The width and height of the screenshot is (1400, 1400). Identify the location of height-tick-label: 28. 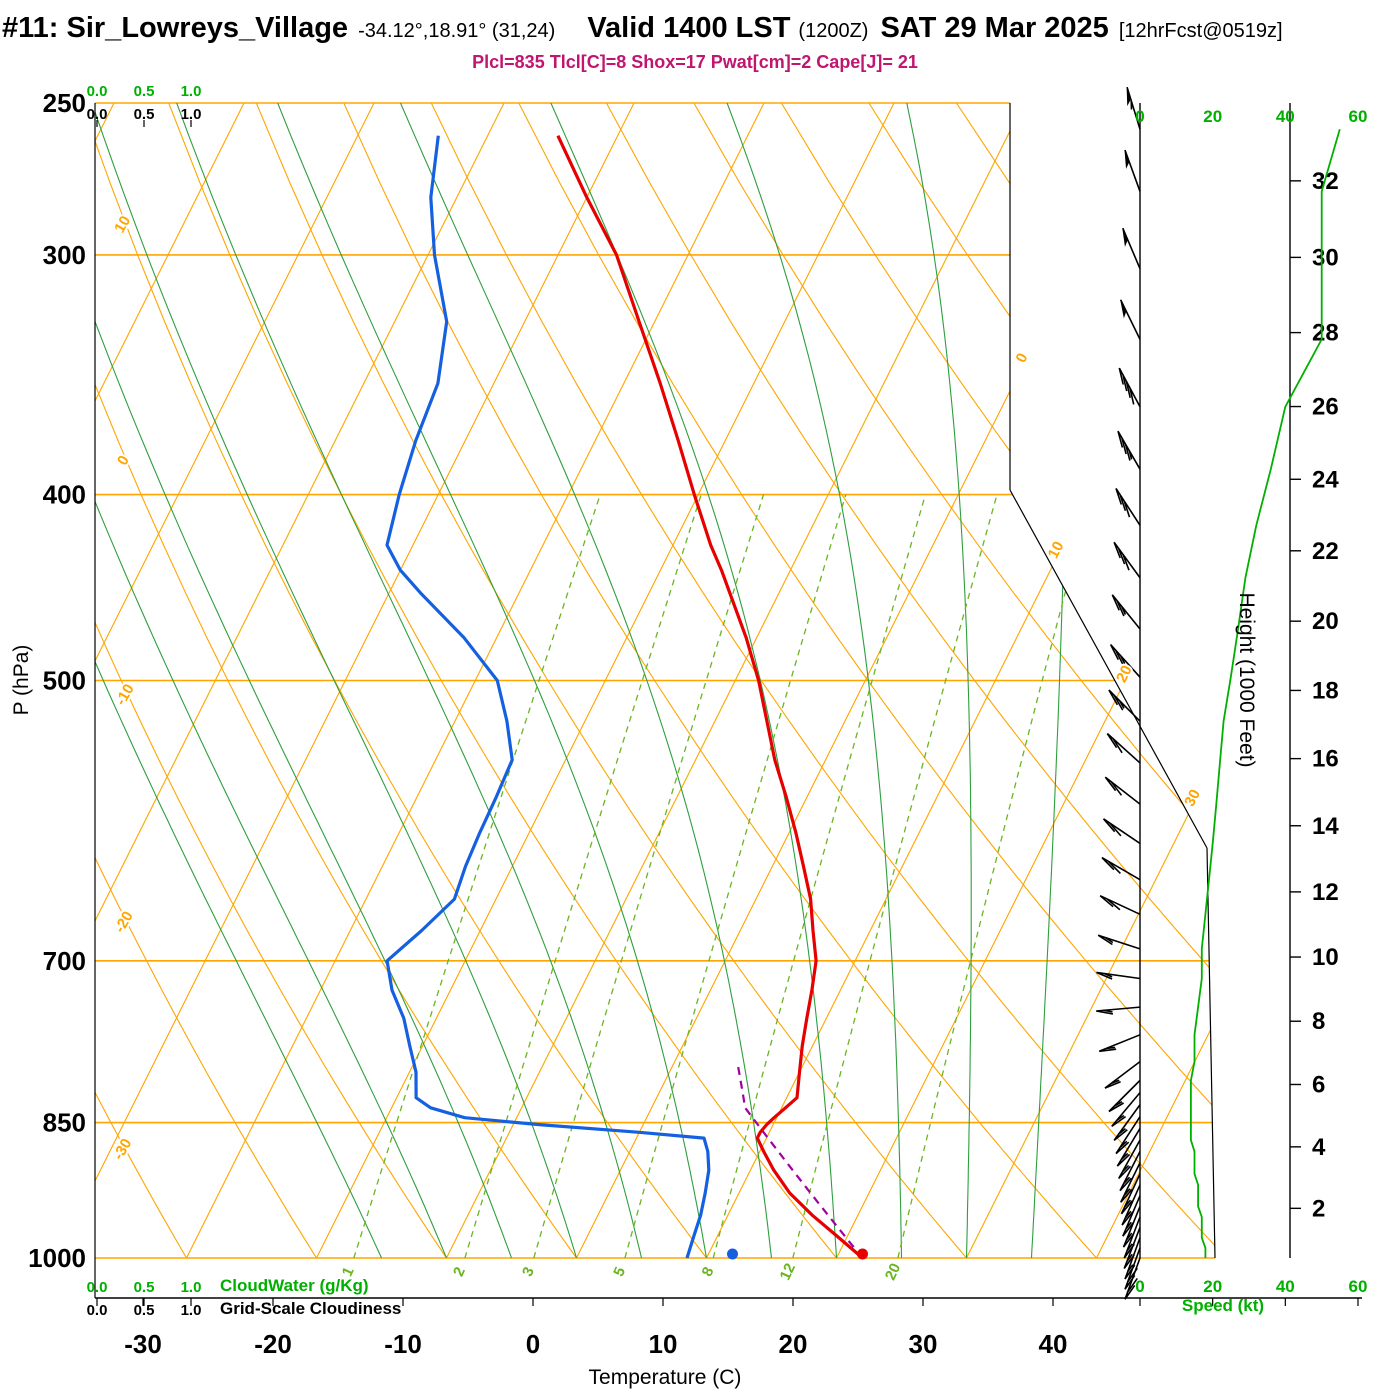
(1325, 333).